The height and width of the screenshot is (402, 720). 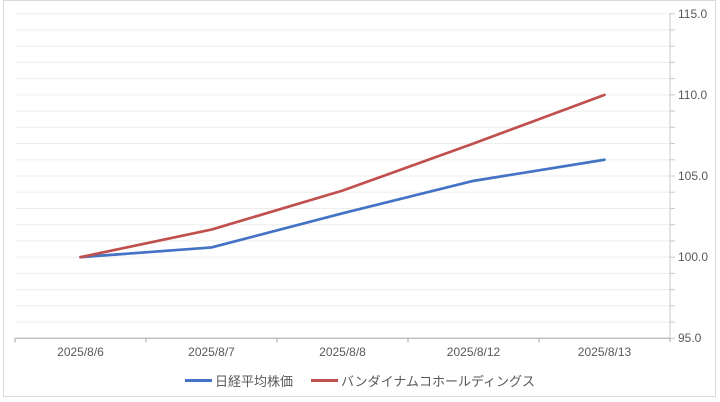 What do you see at coordinates (693, 94) in the screenshot?
I see `y-tick-label: 110.0` at bounding box center [693, 94].